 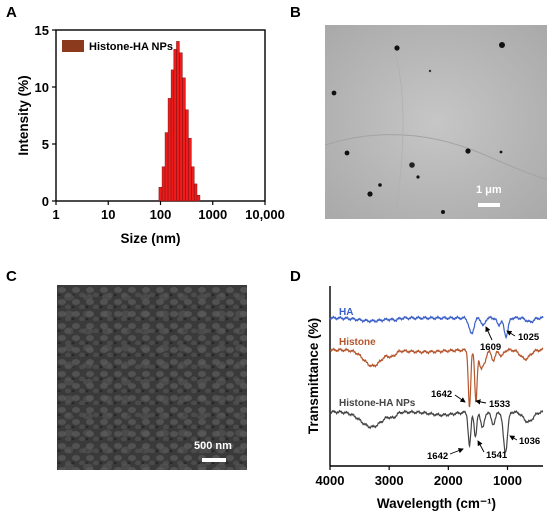 I want to click on y-tick-label-a: 15, so click(x=42, y=30).